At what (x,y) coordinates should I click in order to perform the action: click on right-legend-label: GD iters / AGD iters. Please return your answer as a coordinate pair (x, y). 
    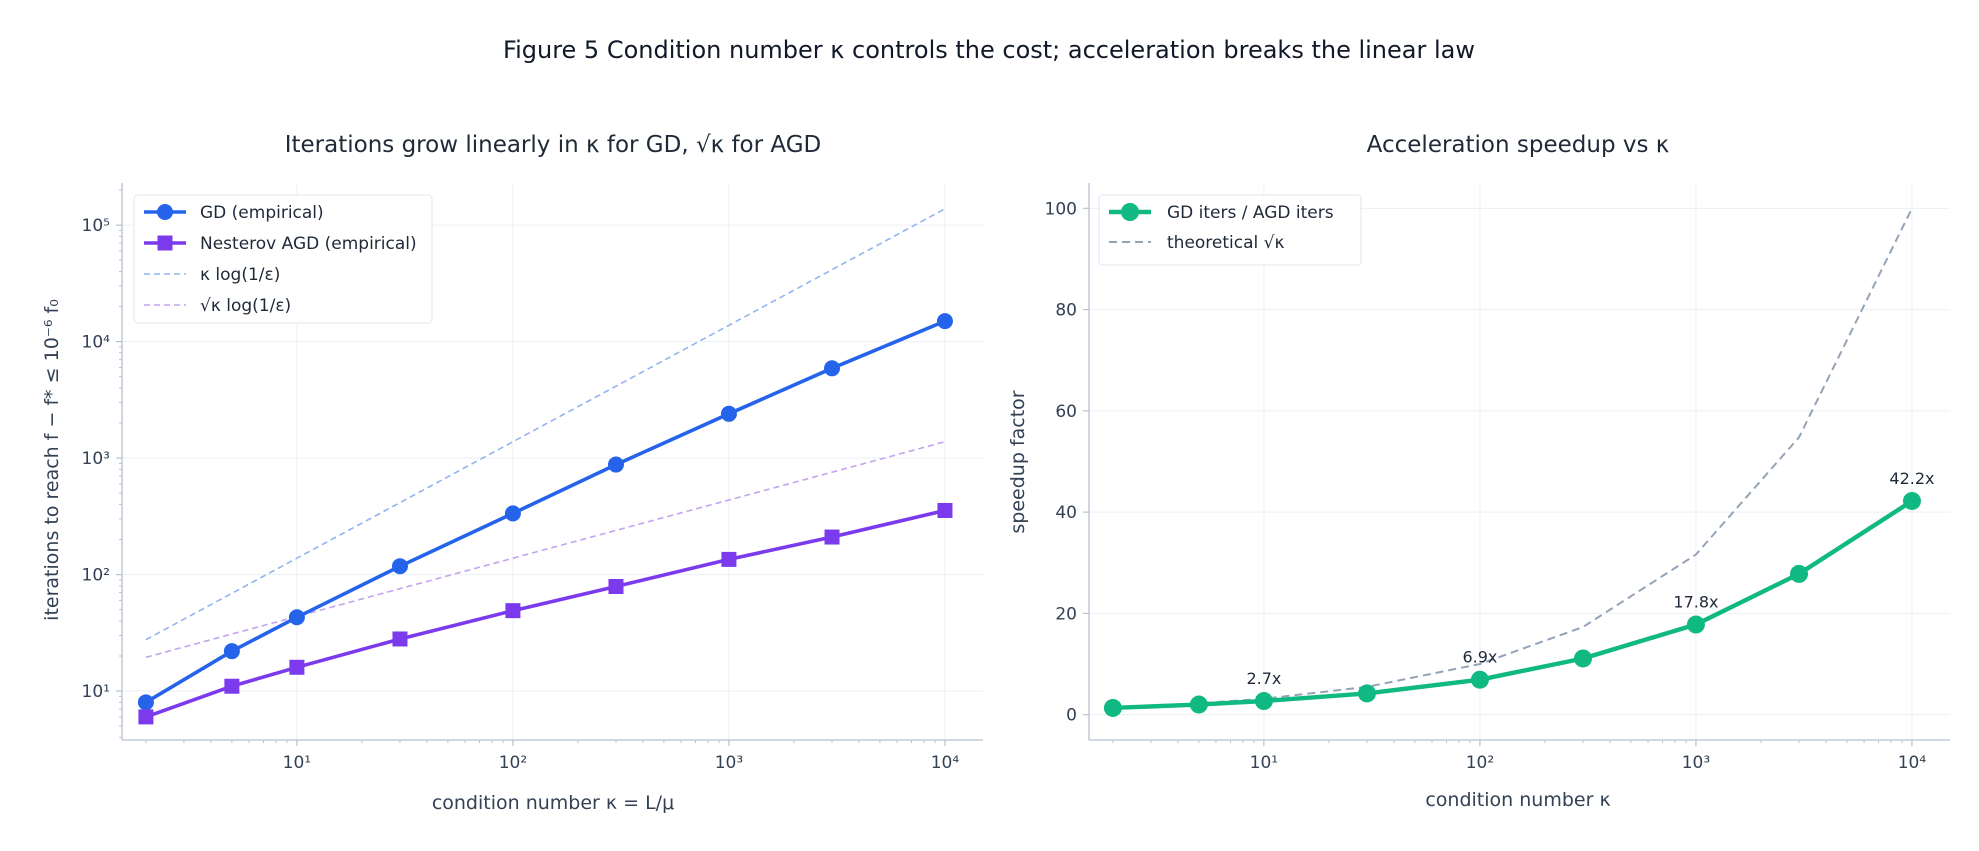
    Looking at the image, I should click on (1250, 213).